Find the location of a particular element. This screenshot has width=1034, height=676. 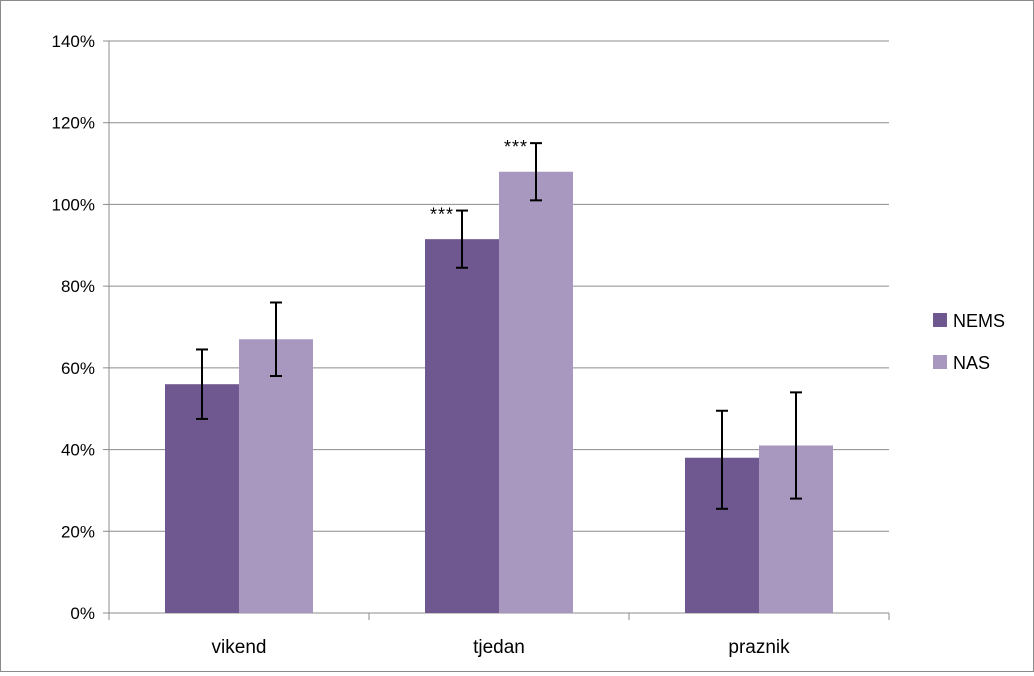

y-tick-label: 0% is located at coordinates (82, 613).